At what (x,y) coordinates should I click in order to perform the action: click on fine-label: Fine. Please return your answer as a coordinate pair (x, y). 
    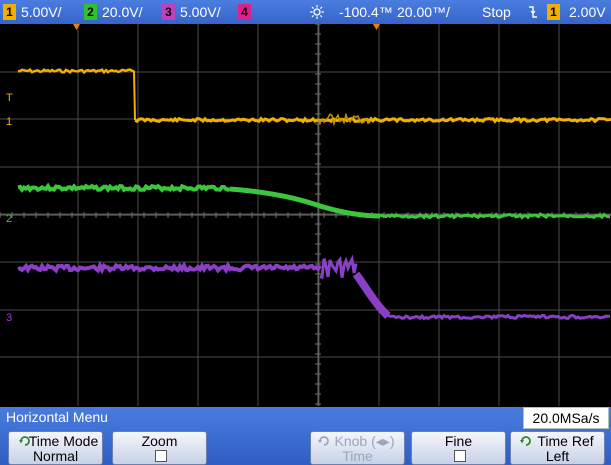
    Looking at the image, I should click on (458, 441).